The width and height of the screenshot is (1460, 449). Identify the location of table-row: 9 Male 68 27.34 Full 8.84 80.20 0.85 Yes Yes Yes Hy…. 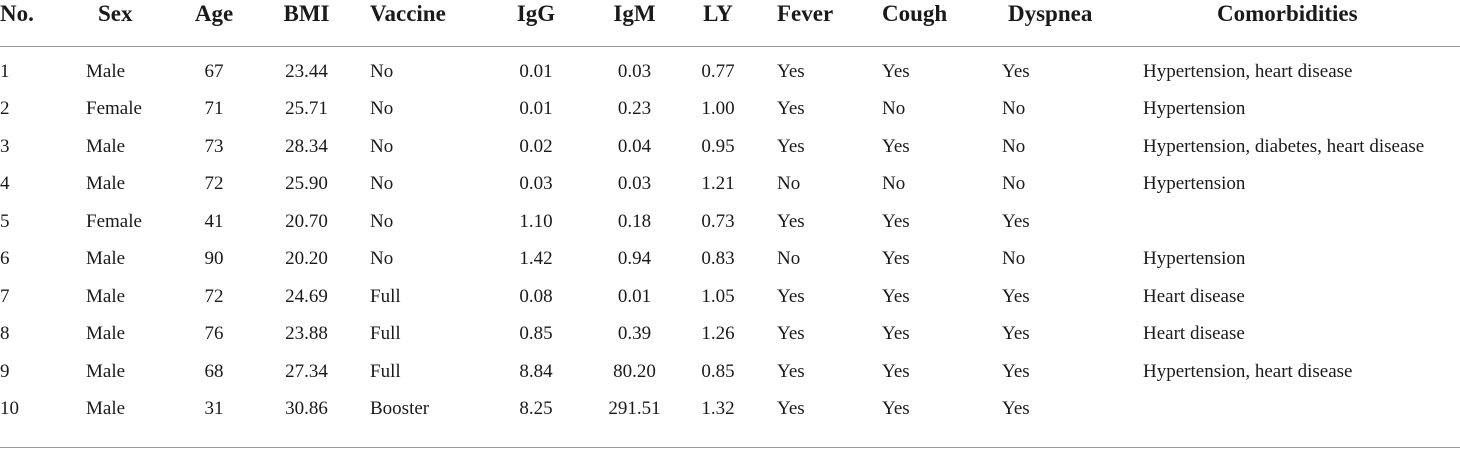
(730, 372).